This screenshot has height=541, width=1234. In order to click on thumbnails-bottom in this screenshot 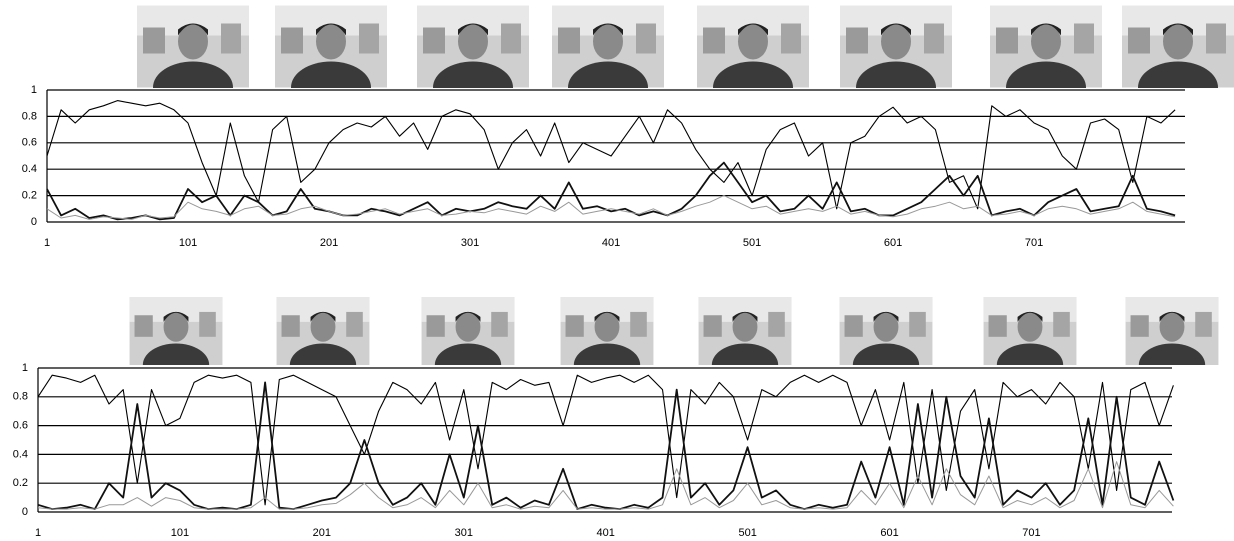, I will do `click(674, 331)`.